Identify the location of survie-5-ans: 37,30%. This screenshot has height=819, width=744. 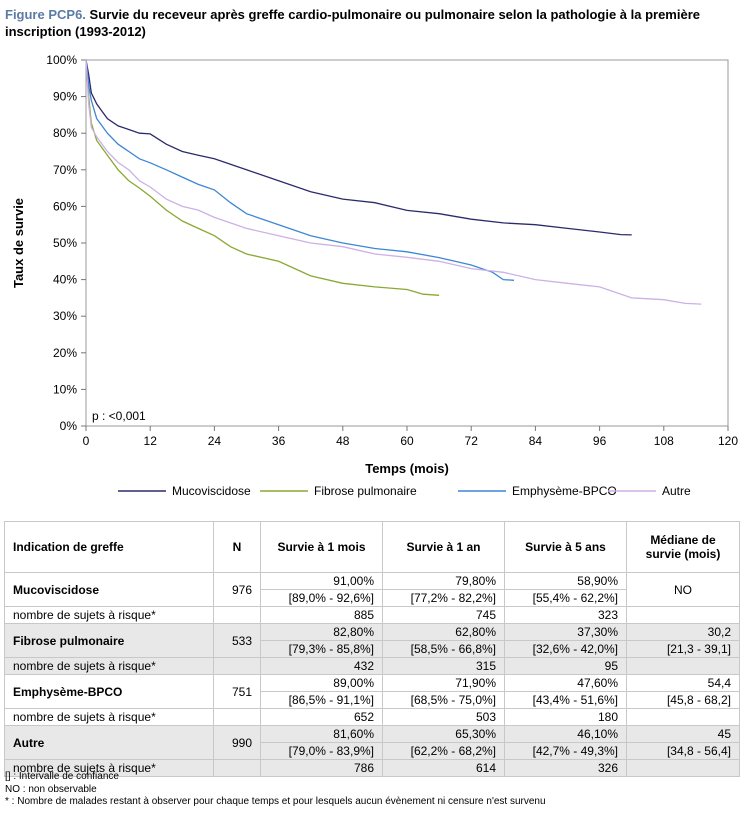
(565, 632).